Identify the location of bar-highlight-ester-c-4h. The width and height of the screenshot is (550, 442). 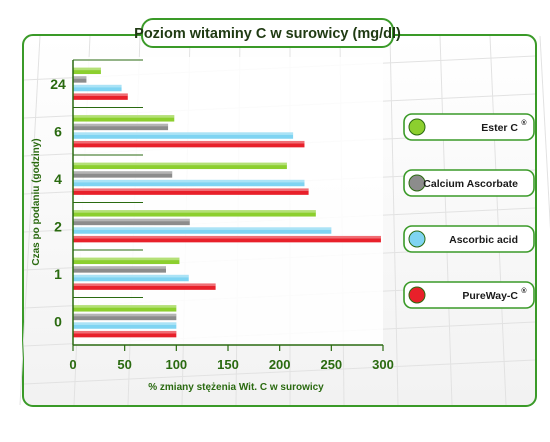
(180, 164).